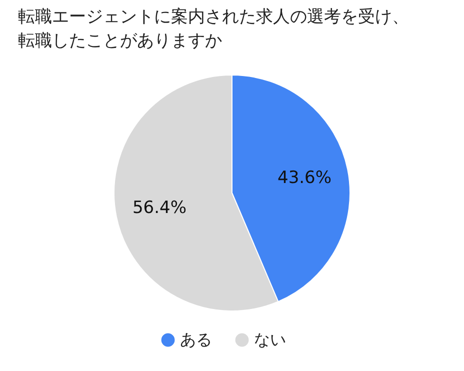 Image resolution: width=464 pixels, height=371 pixels. What do you see at coordinates (270, 339) in the screenshot?
I see `legend-label: ない` at bounding box center [270, 339].